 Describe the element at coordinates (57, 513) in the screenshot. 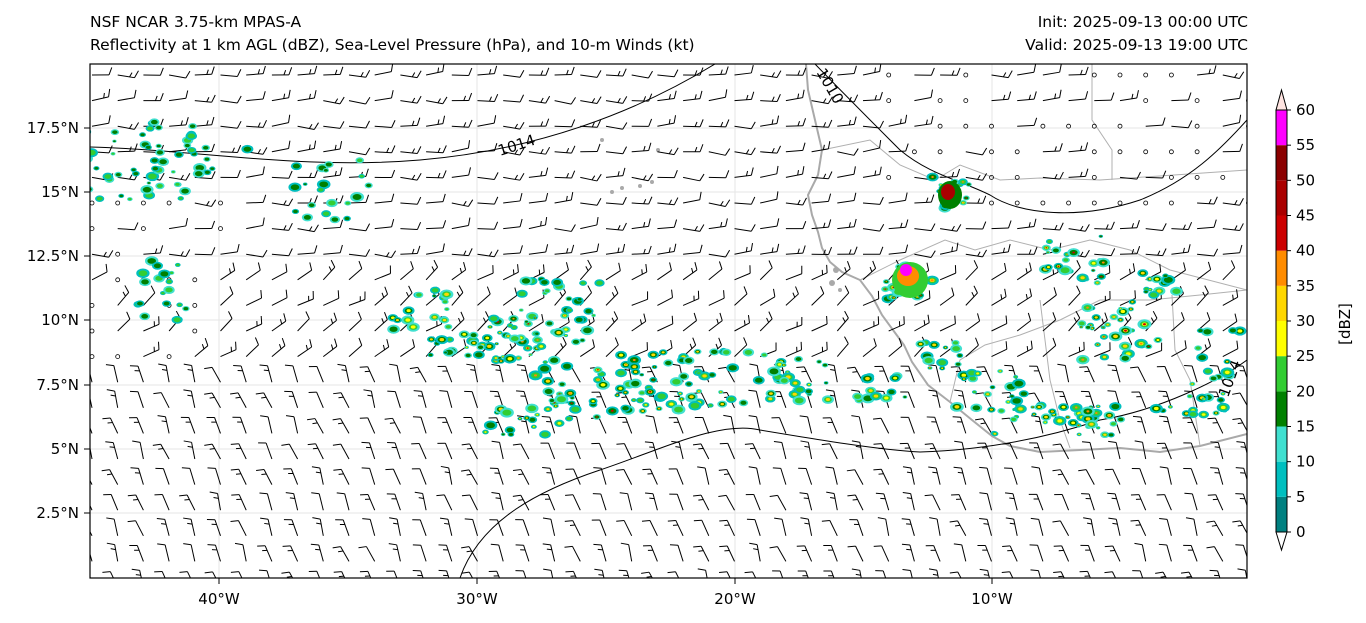

I see `lat-label-2-5: 2.5°N` at that location.